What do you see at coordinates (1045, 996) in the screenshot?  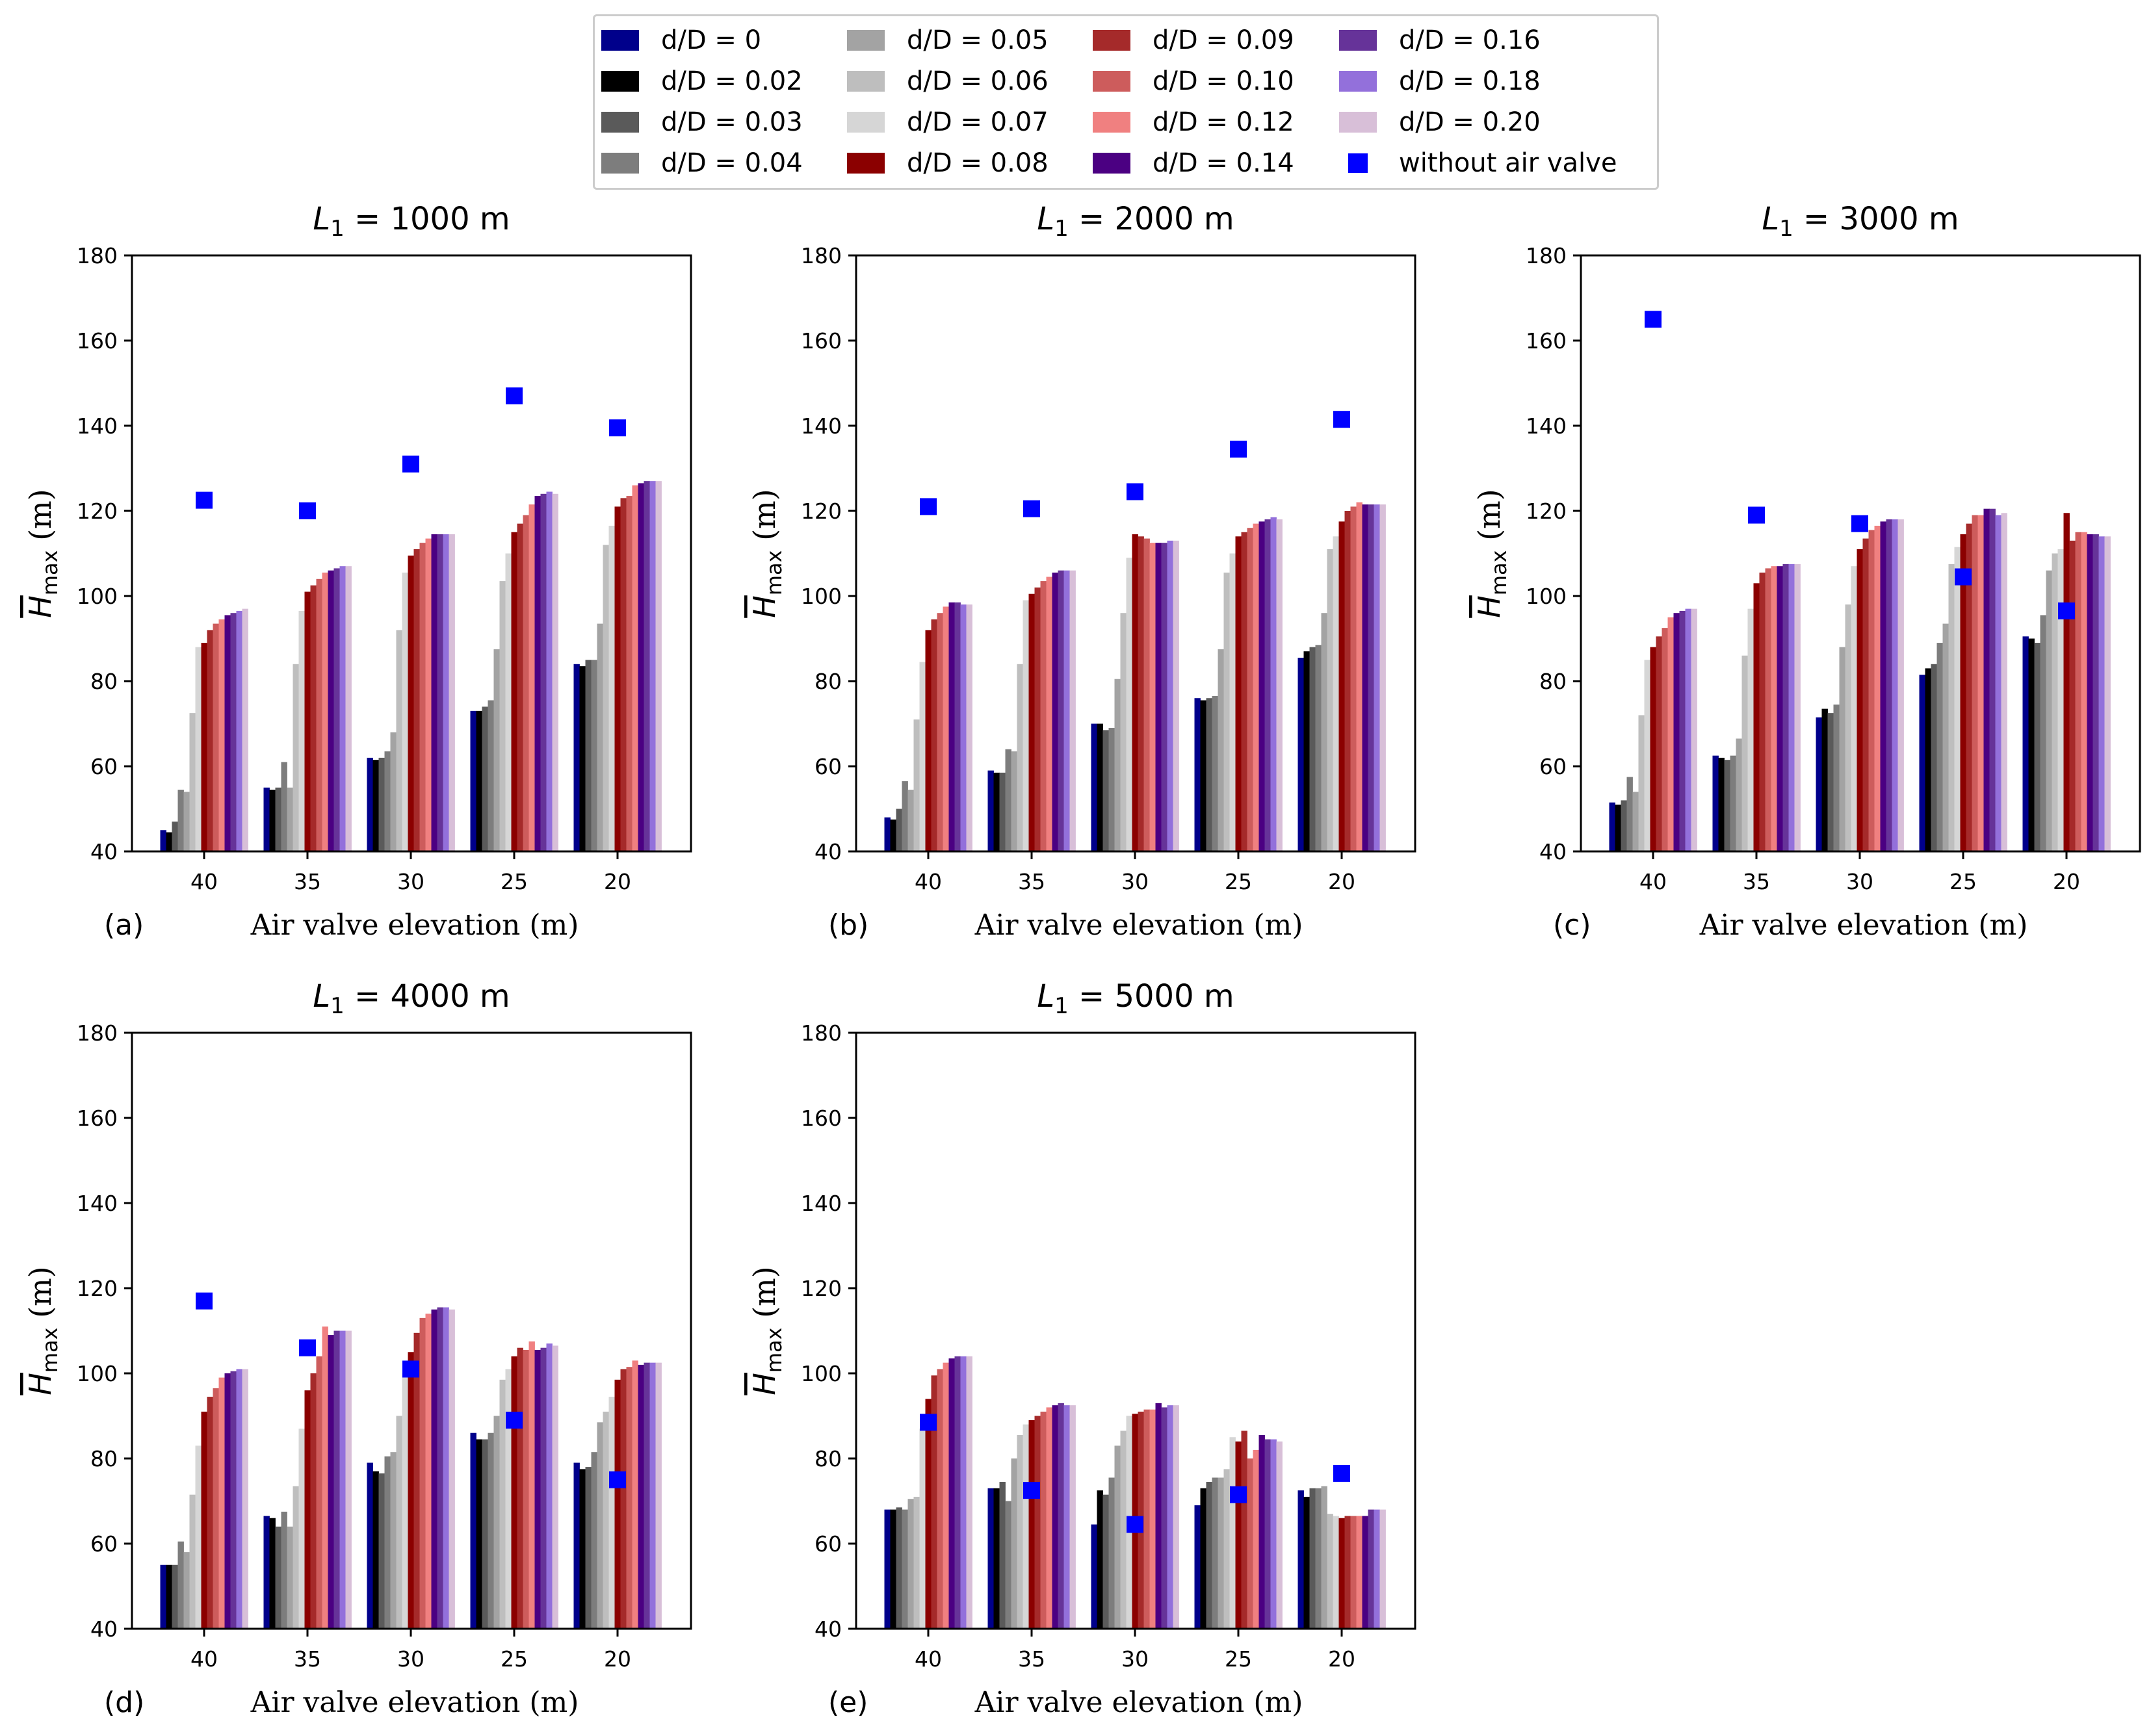 I see `chart-title-variable: L` at bounding box center [1045, 996].